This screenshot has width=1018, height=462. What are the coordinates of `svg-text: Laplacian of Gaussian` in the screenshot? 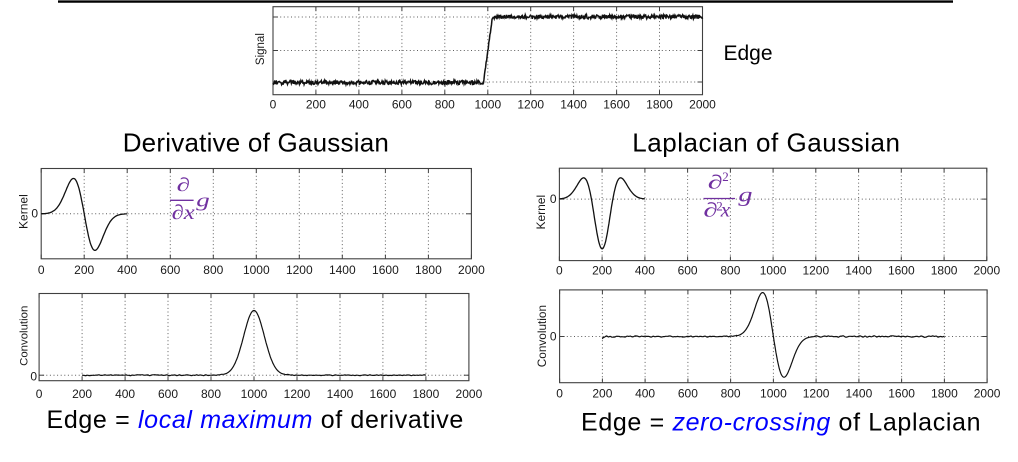 It's located at (766, 143).